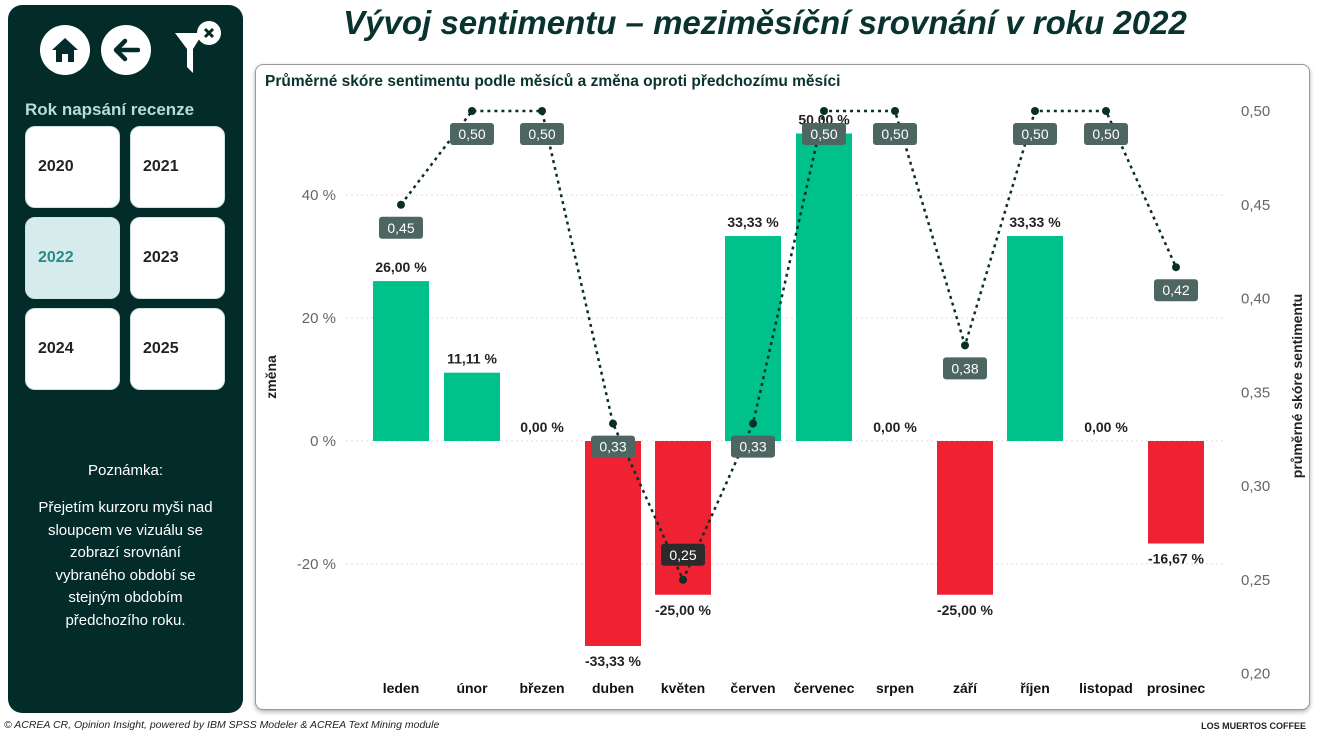 The width and height of the screenshot is (1320, 737). I want to click on bar-data-label: -33,33 %, so click(613, 661).